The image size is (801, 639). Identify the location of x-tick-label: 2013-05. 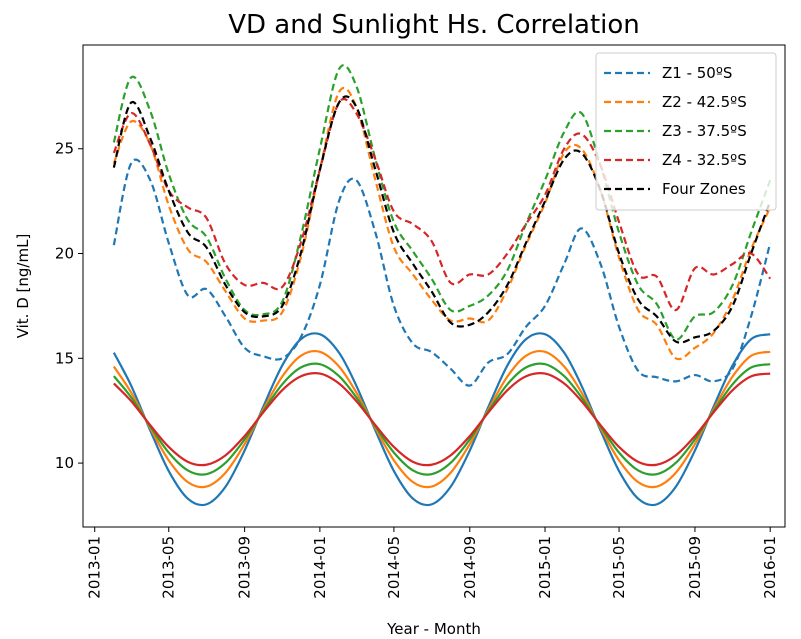
(169, 567).